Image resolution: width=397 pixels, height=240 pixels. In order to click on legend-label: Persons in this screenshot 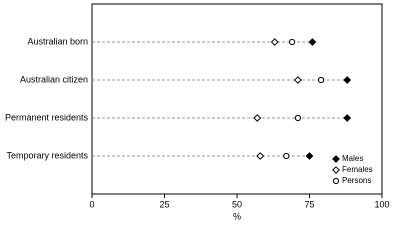, I will do `click(356, 180)`.